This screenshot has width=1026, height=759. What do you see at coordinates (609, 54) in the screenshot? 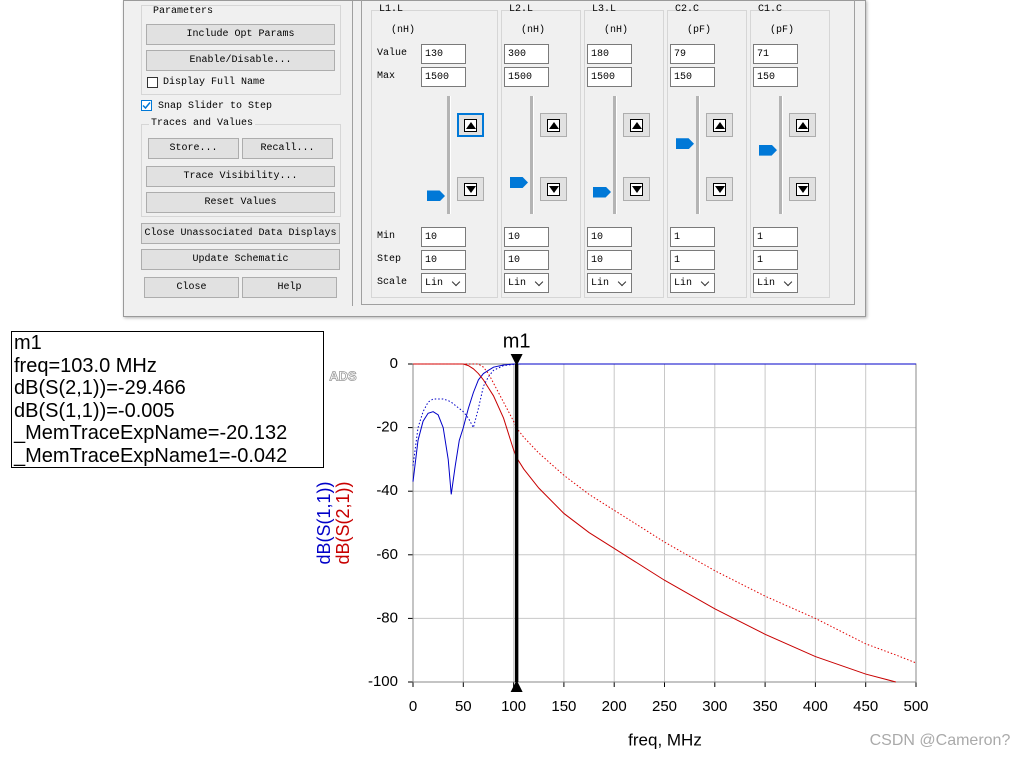
I see `value-input: 180` at bounding box center [609, 54].